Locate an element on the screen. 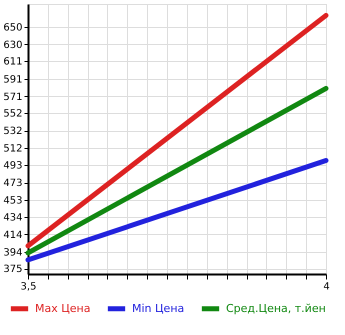  y-tick-label: 591 is located at coordinates (12, 80).